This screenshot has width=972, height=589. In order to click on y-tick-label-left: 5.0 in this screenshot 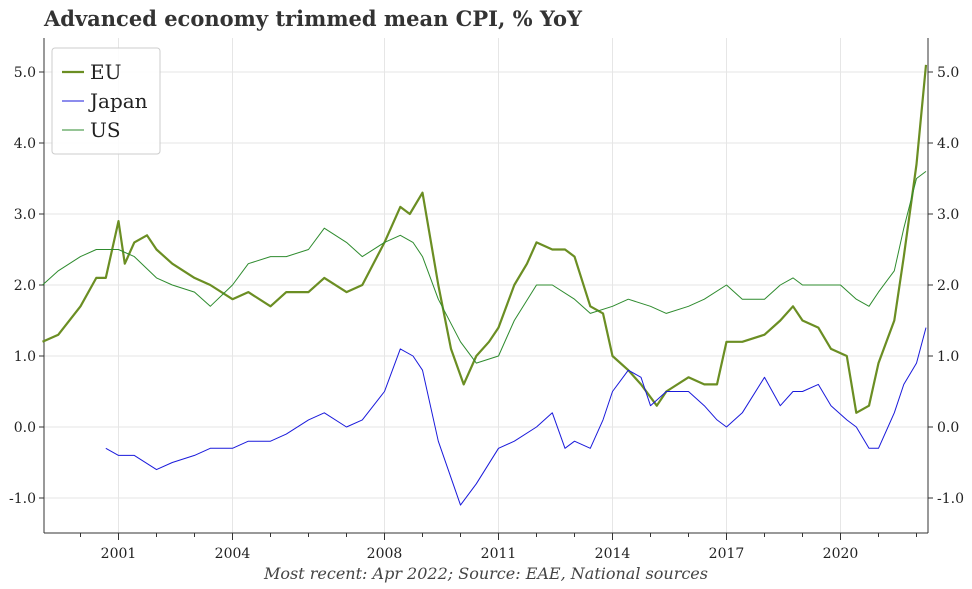, I will do `click(25, 73)`.